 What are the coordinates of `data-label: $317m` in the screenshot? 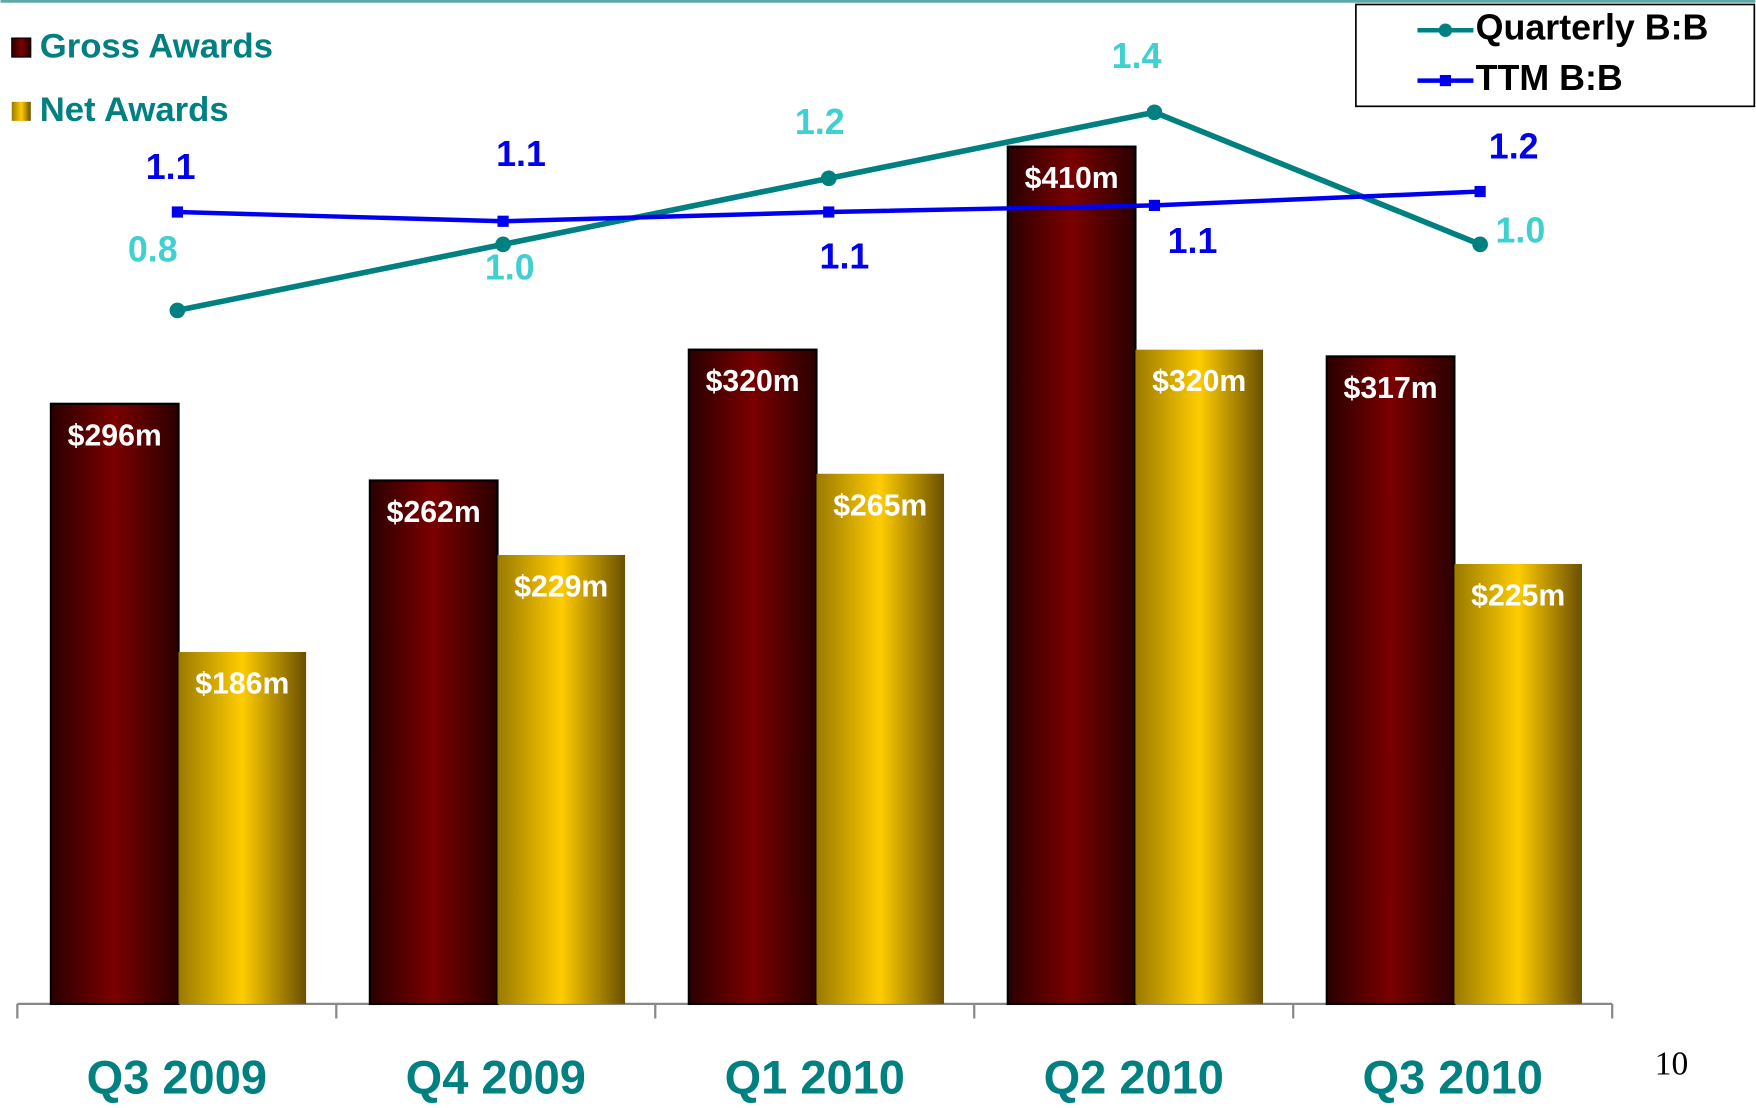 It's located at (1391, 388).